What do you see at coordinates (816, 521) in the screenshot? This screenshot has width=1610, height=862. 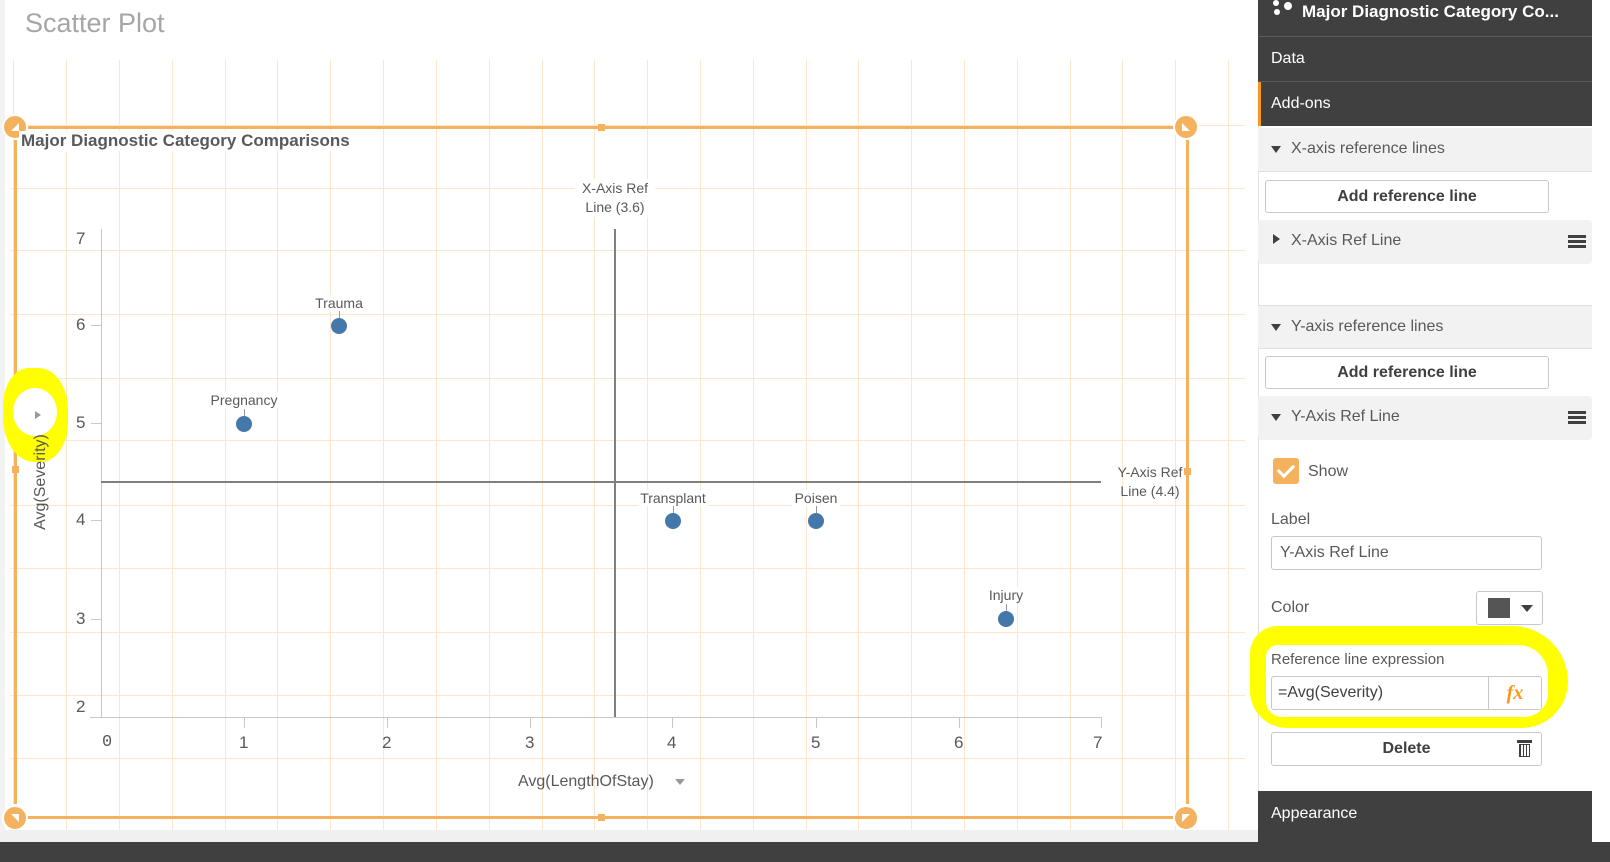 I see `data-point-poisen` at bounding box center [816, 521].